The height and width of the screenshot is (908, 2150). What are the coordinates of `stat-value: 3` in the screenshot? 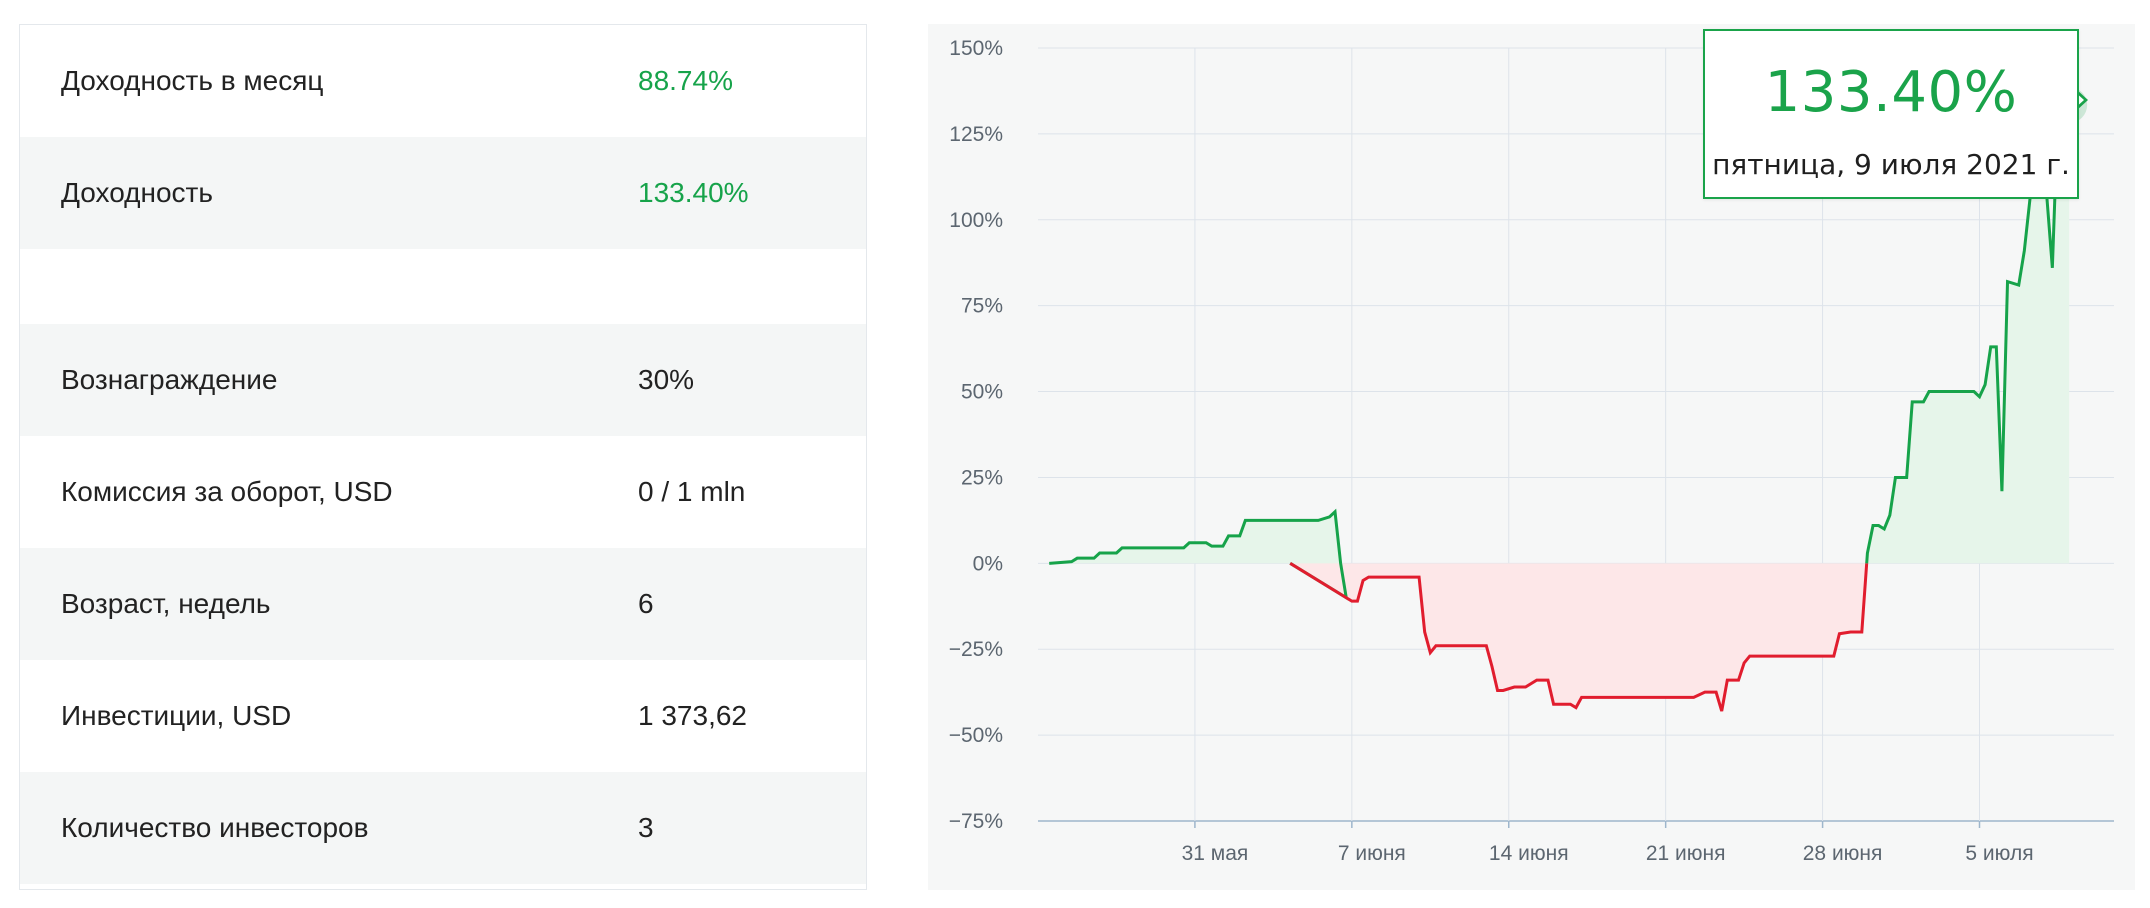 It's located at (646, 827).